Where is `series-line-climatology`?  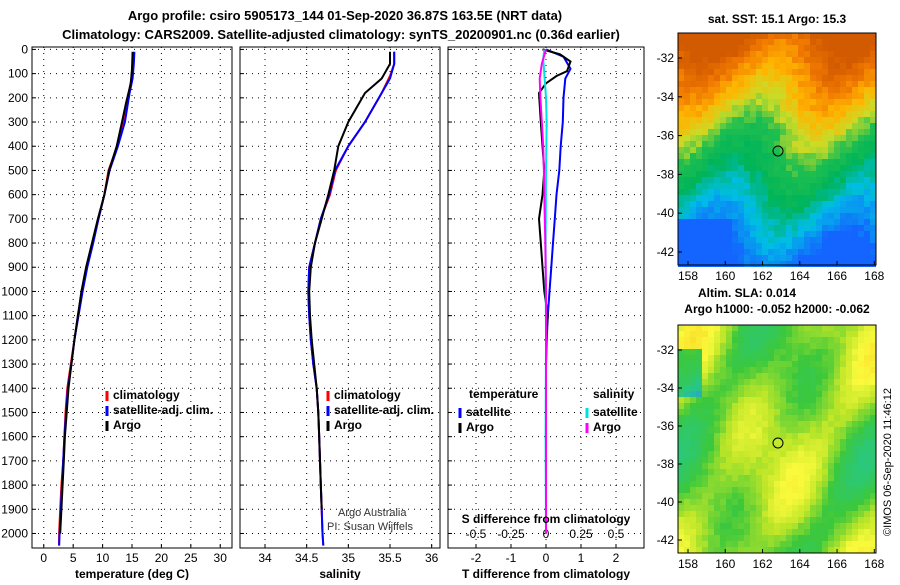 series-line-climatology is located at coordinates (96, 298).